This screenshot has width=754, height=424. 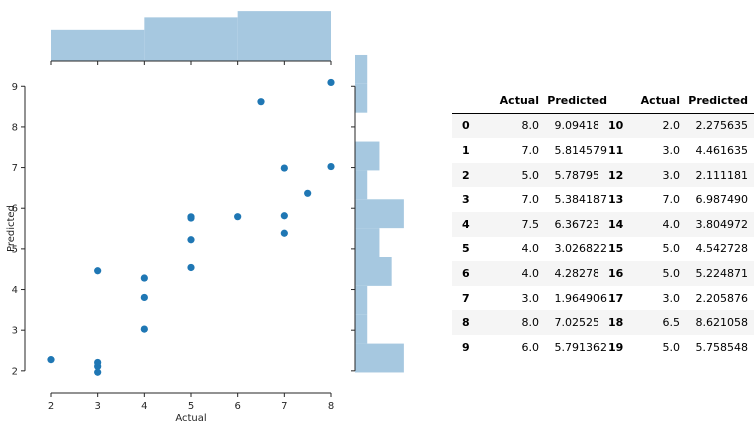 I want to click on table-row: 4 7.5 6.367235, so click(x=532, y=224).